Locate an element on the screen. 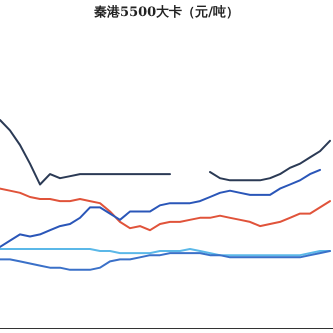 The image size is (333, 333). chart-title: 秦港5500大卡（元/吨） is located at coordinates (166, 12).